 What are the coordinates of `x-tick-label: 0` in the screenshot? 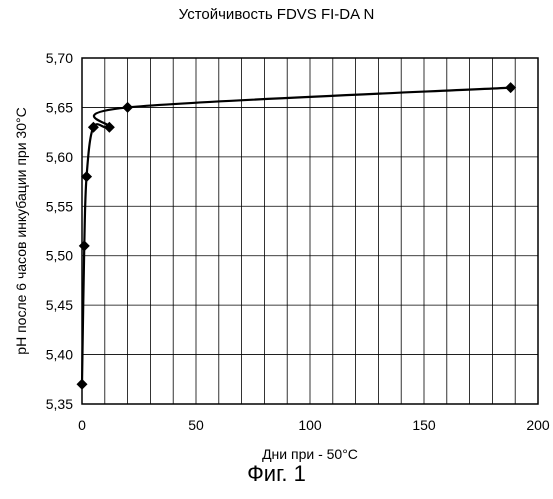 It's located at (82, 425).